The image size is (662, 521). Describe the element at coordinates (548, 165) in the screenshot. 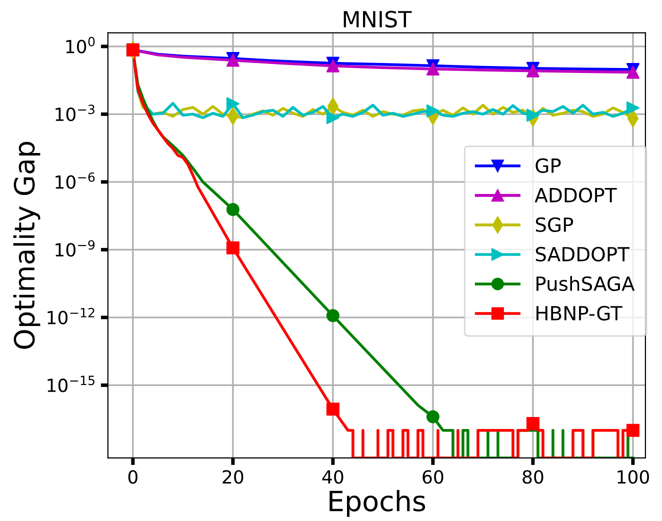

I see `legend-label: GP` at that location.